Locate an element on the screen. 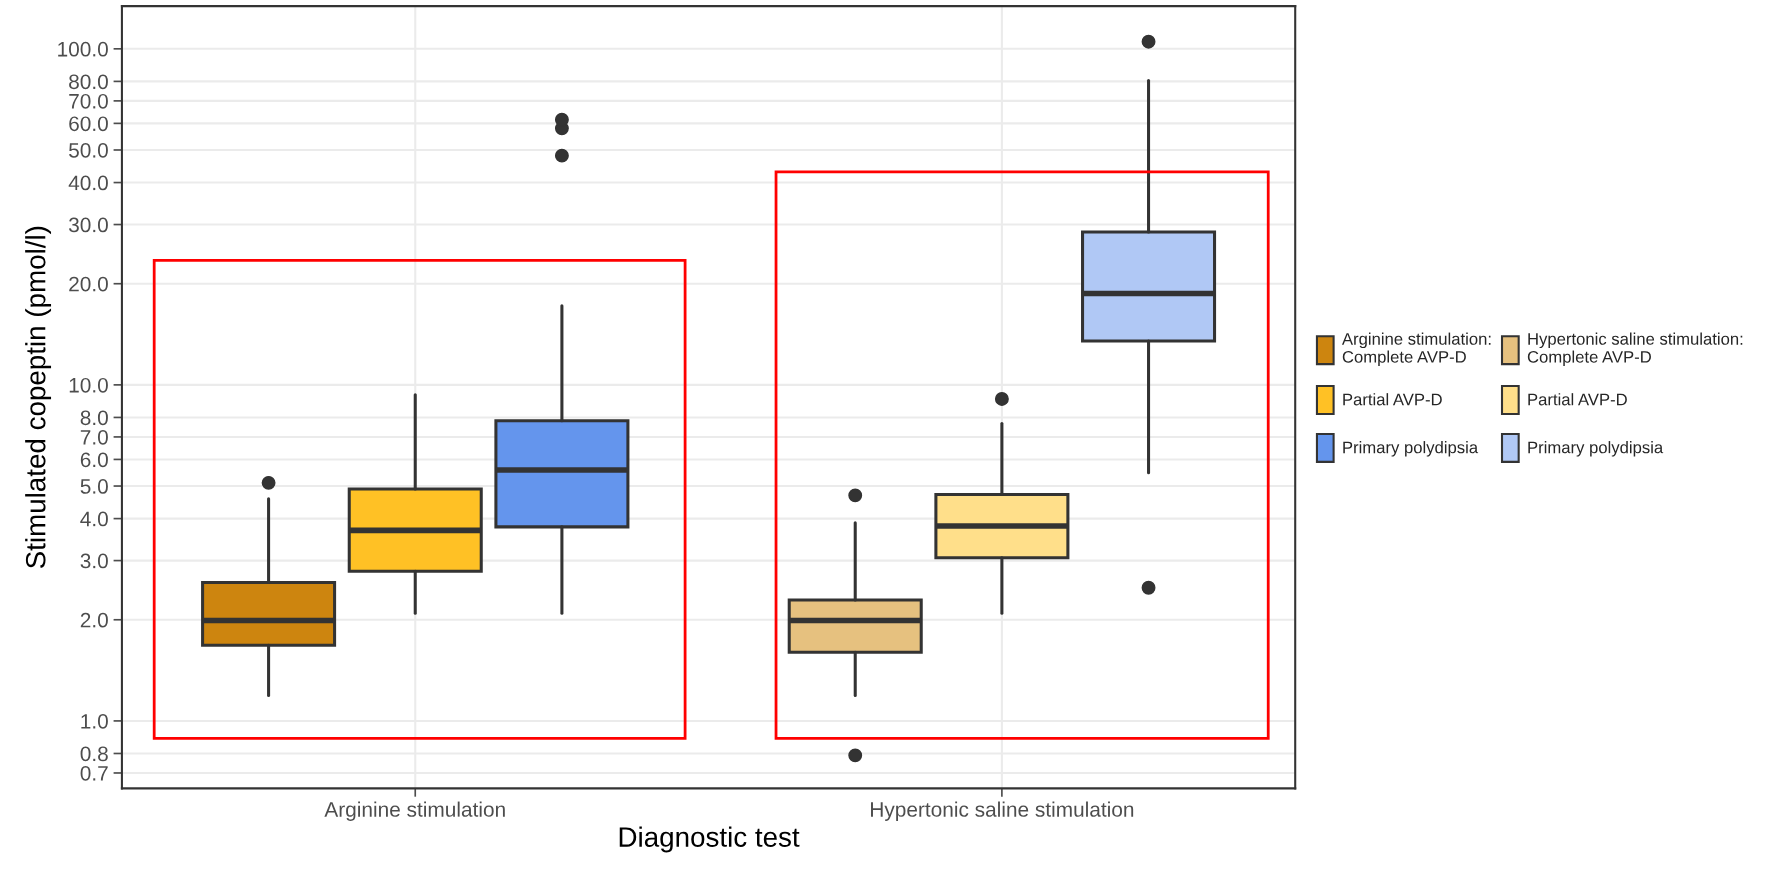 The width and height of the screenshot is (1767, 874). x-axis-title: Diagnostic test is located at coordinates (709, 839).